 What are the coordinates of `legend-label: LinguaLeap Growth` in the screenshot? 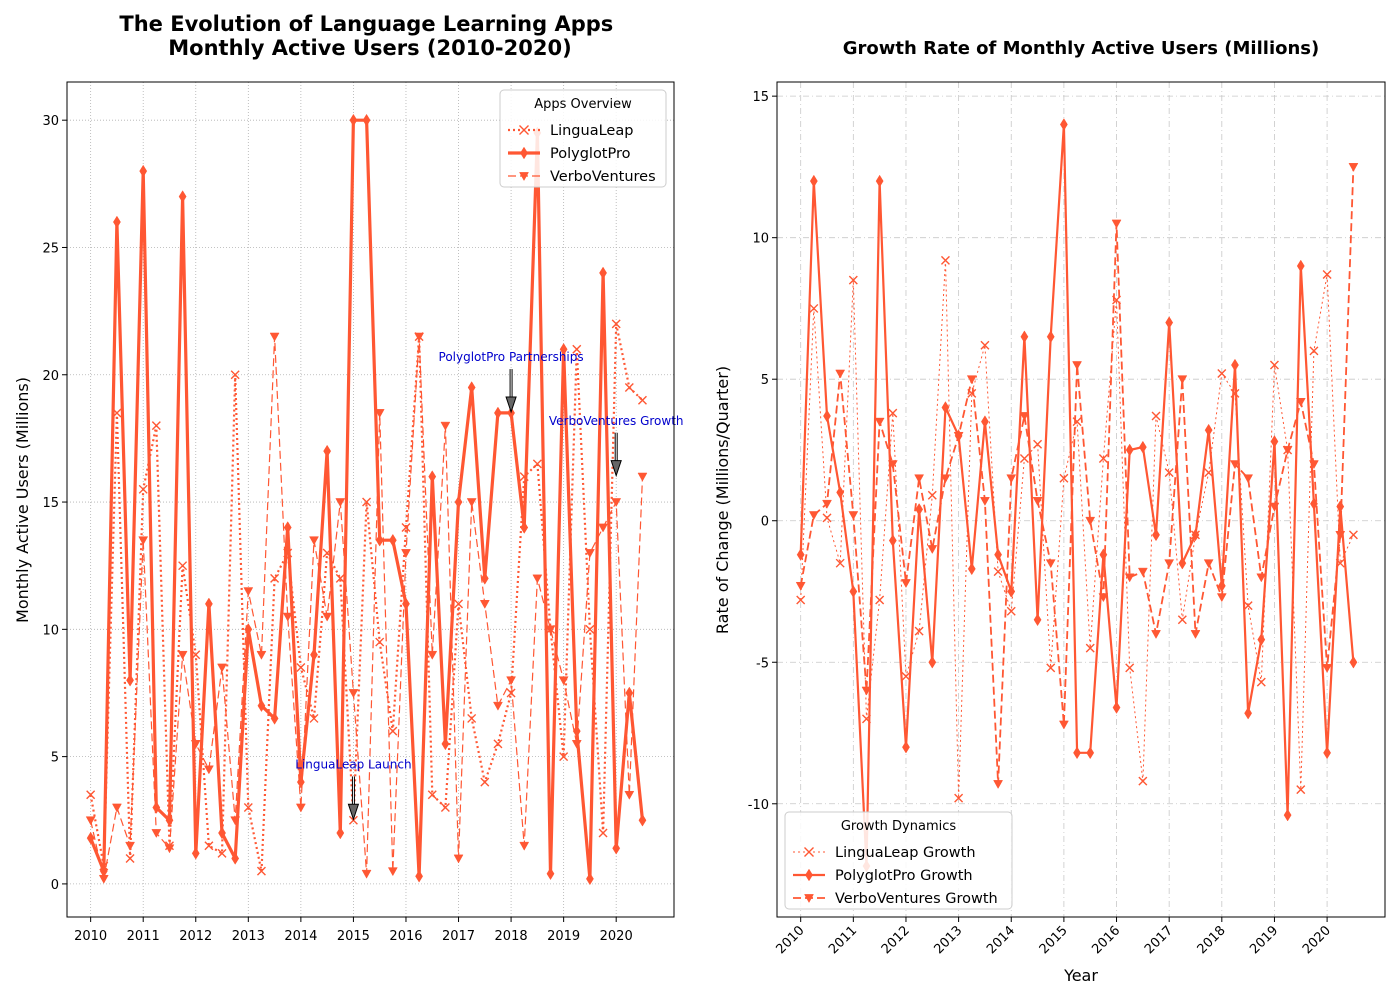 It's located at (905, 853).